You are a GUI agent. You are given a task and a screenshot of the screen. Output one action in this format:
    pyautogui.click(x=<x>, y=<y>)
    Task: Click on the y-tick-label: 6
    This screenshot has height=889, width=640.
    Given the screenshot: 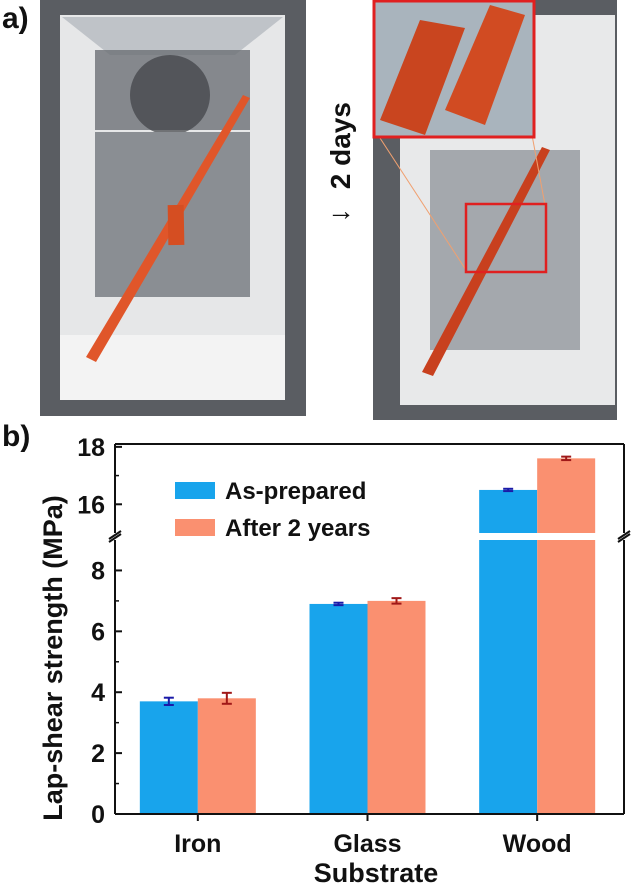 What is the action you would take?
    pyautogui.click(x=98, y=632)
    